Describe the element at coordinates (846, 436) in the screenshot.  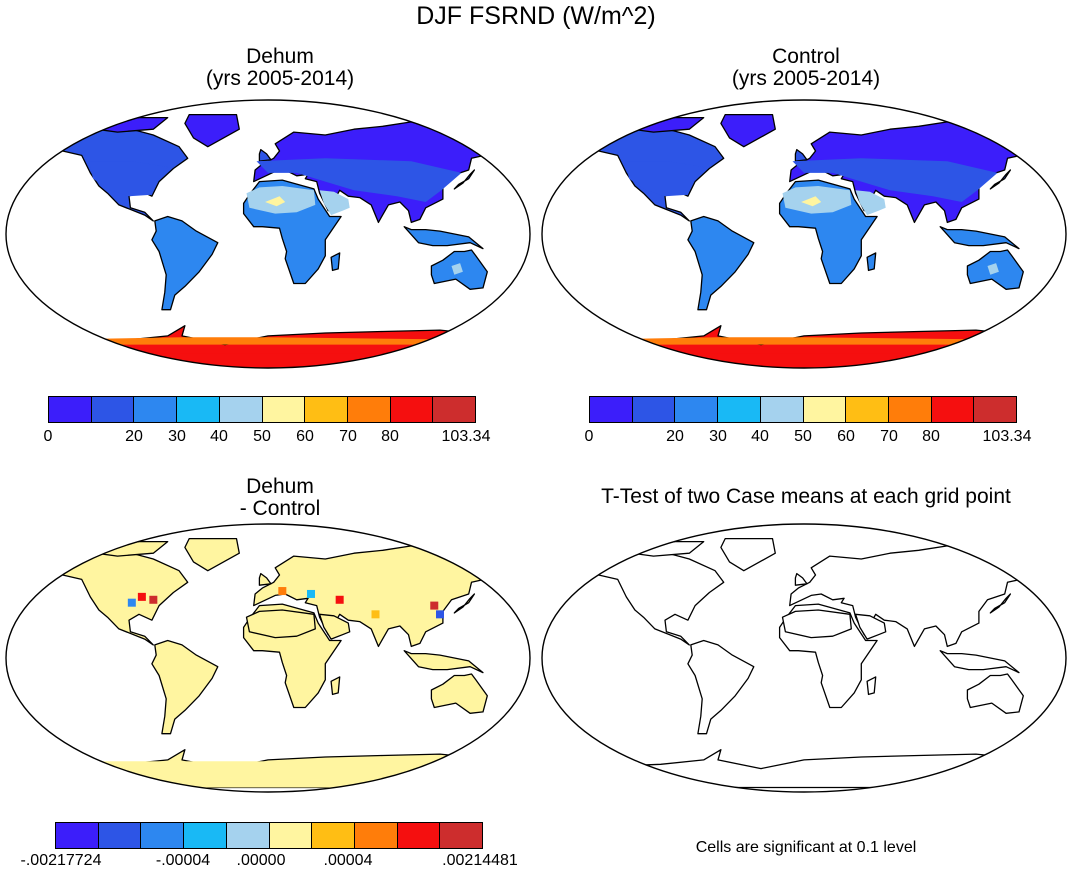
I see `colorbar-label: 60` at that location.